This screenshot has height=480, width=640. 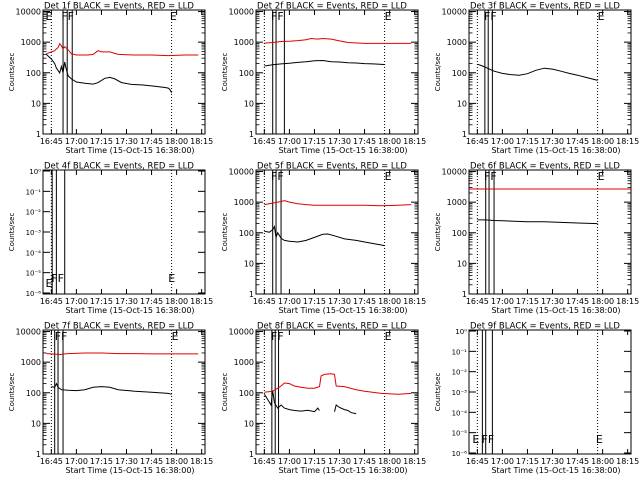 I want to click on lld-series-line, so click(x=338, y=40).